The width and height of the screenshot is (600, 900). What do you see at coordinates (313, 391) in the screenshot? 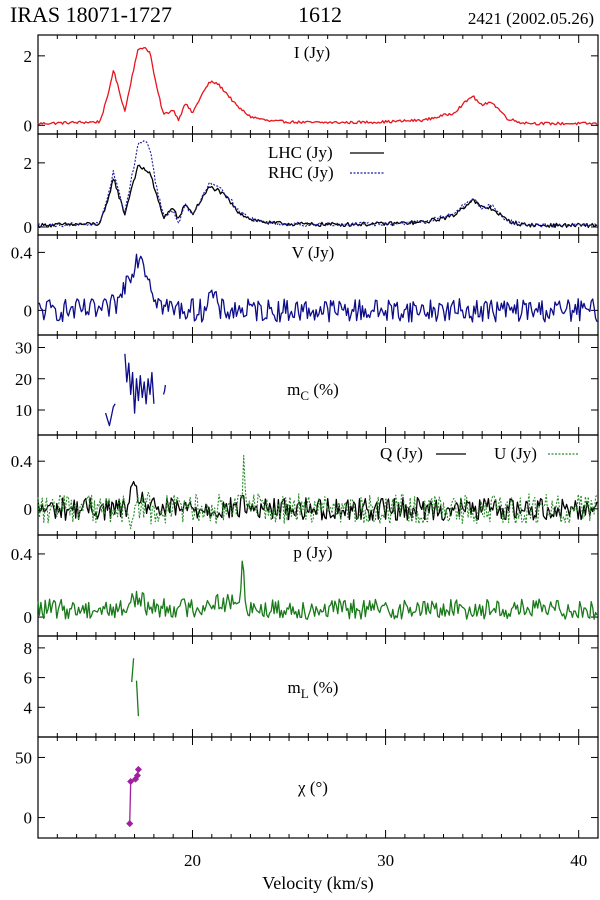
I see `panel-label-mC: mC (%)` at bounding box center [313, 391].